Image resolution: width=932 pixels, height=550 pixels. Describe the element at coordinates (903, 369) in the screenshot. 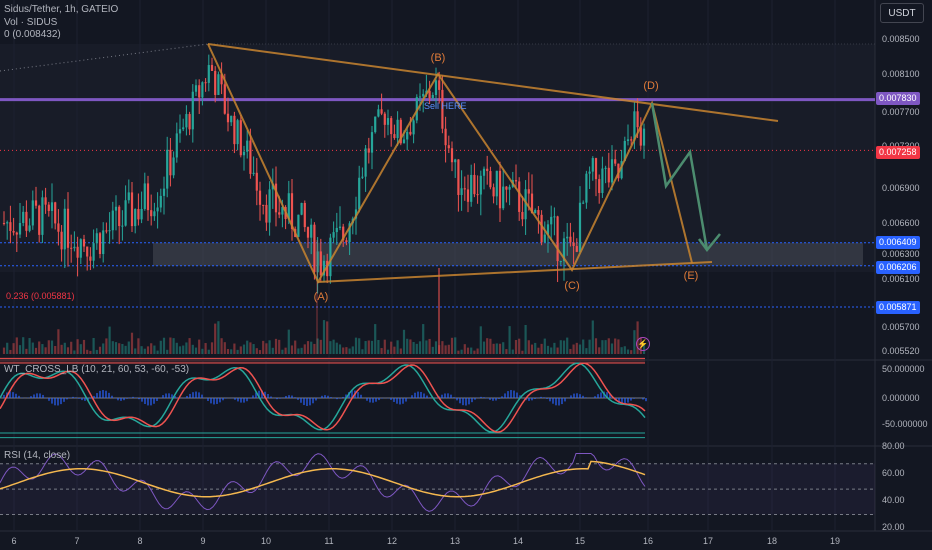

I see `wt-axis-label: 50.000000` at that location.